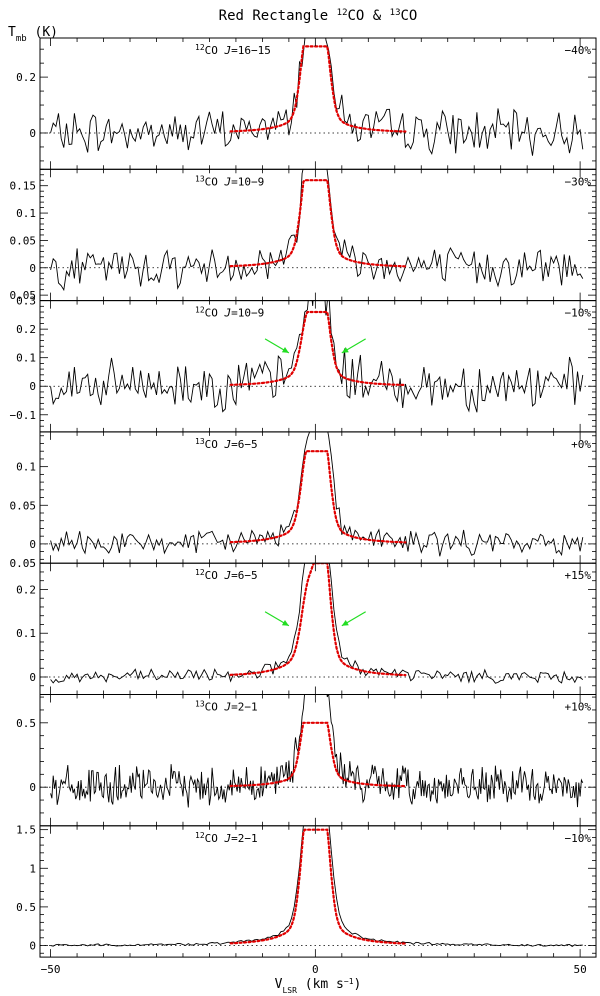  What do you see at coordinates (226, 575) in the screenshot?
I see `transition-label: 12CO J=6−5` at bounding box center [226, 575].